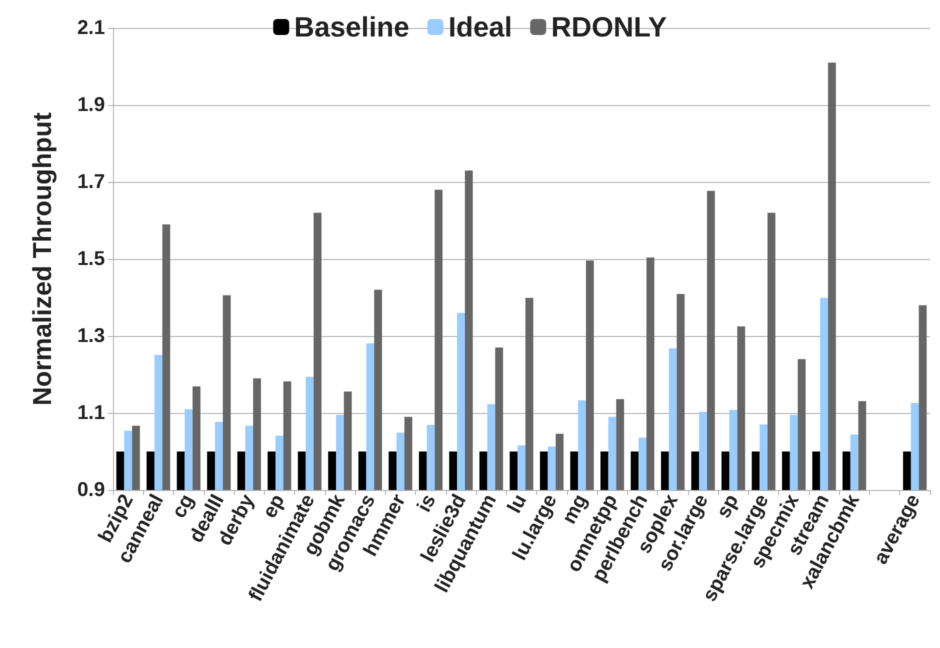 The image size is (940, 648). Describe the element at coordinates (91, 28) in the screenshot. I see `y-tick-label: 2.1` at that location.